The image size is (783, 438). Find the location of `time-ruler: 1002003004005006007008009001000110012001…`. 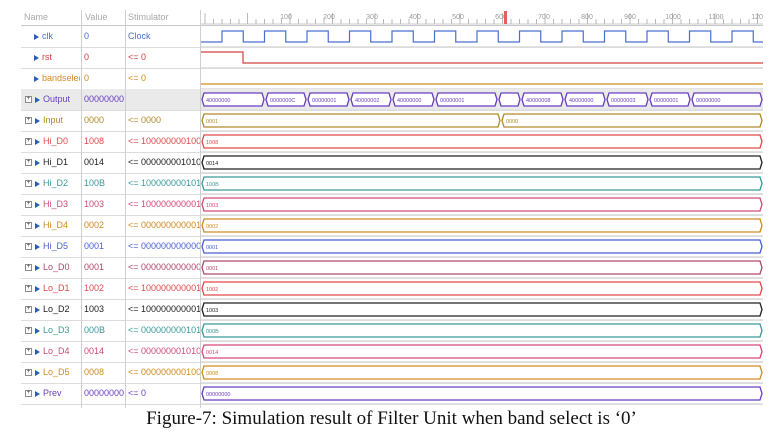

time-ruler: 1002003004005006007008009001000110012001… is located at coordinates (482, 17).